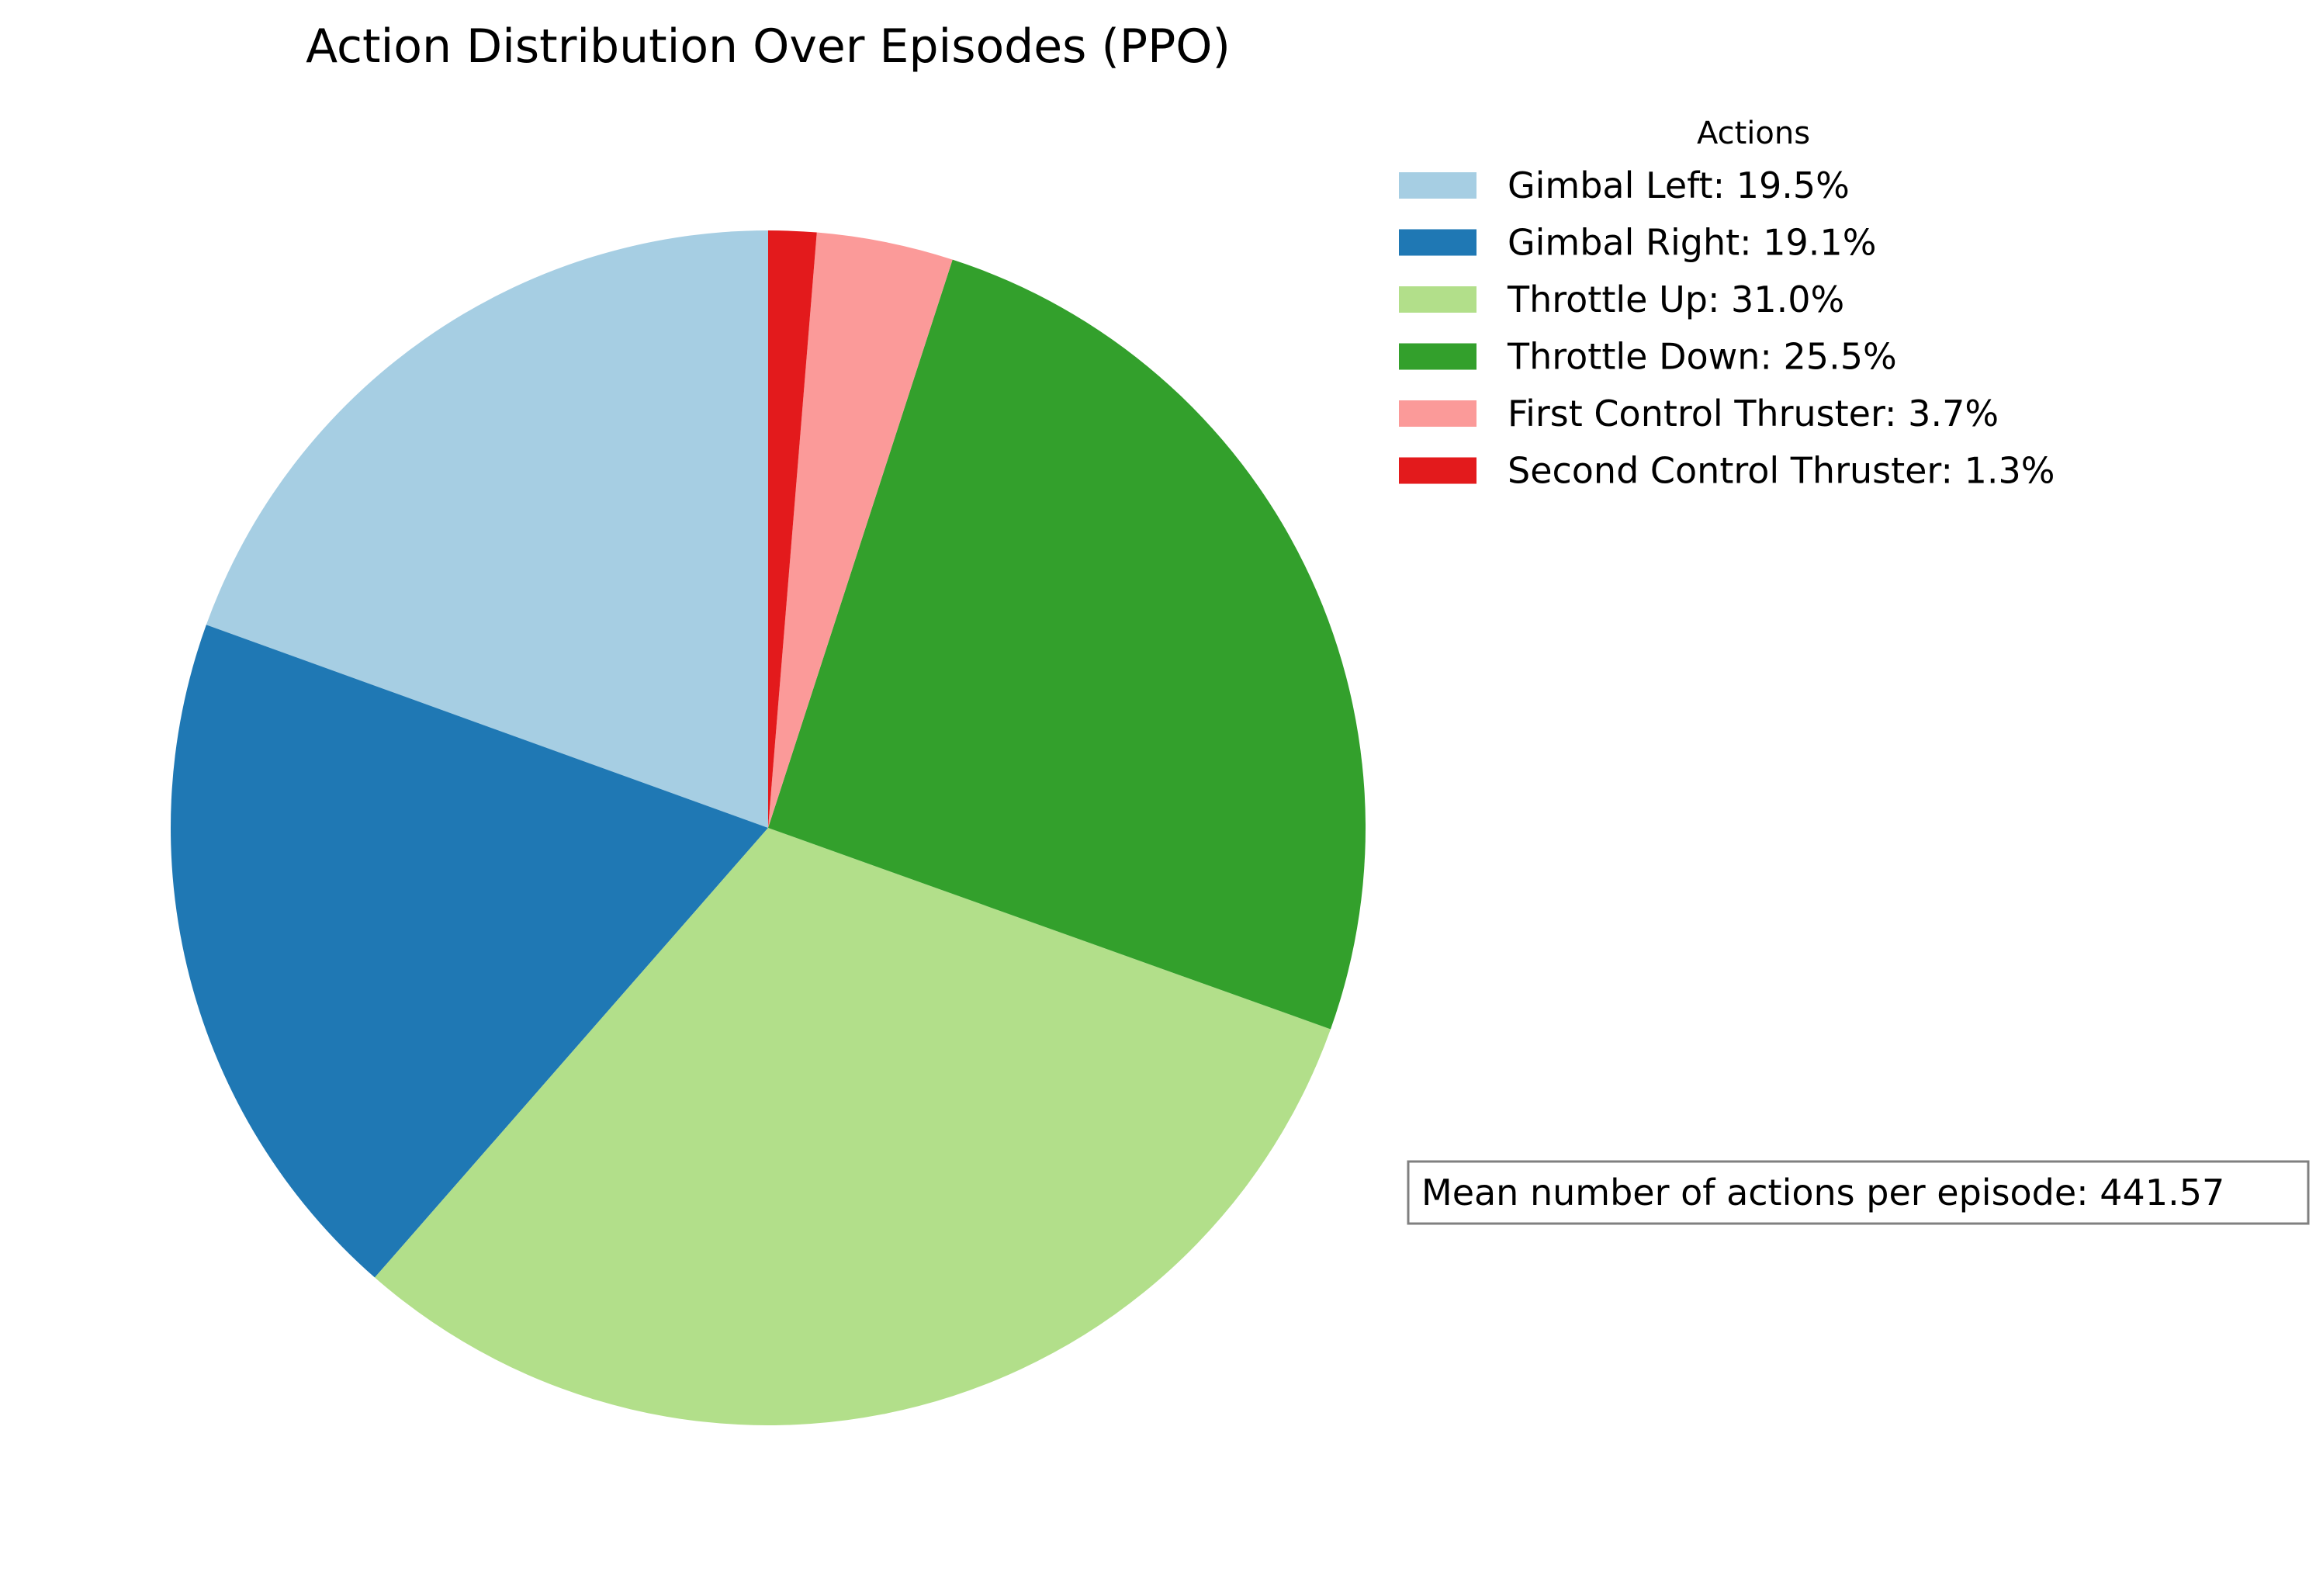  Describe the element at coordinates (1675, 299) in the screenshot. I see `legend-label-throttle-up: Throttle Up: 31.0%` at that location.